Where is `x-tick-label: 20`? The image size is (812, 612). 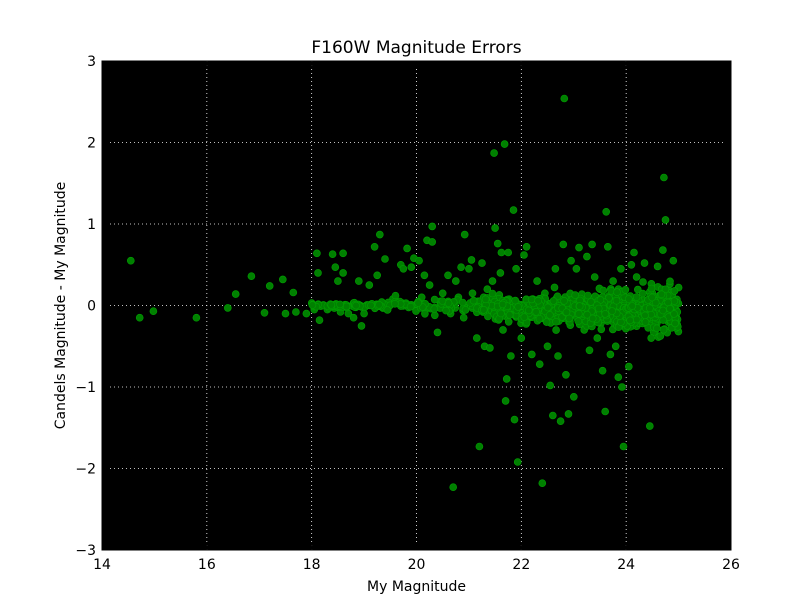 x-tick-label: 20 is located at coordinates (417, 565).